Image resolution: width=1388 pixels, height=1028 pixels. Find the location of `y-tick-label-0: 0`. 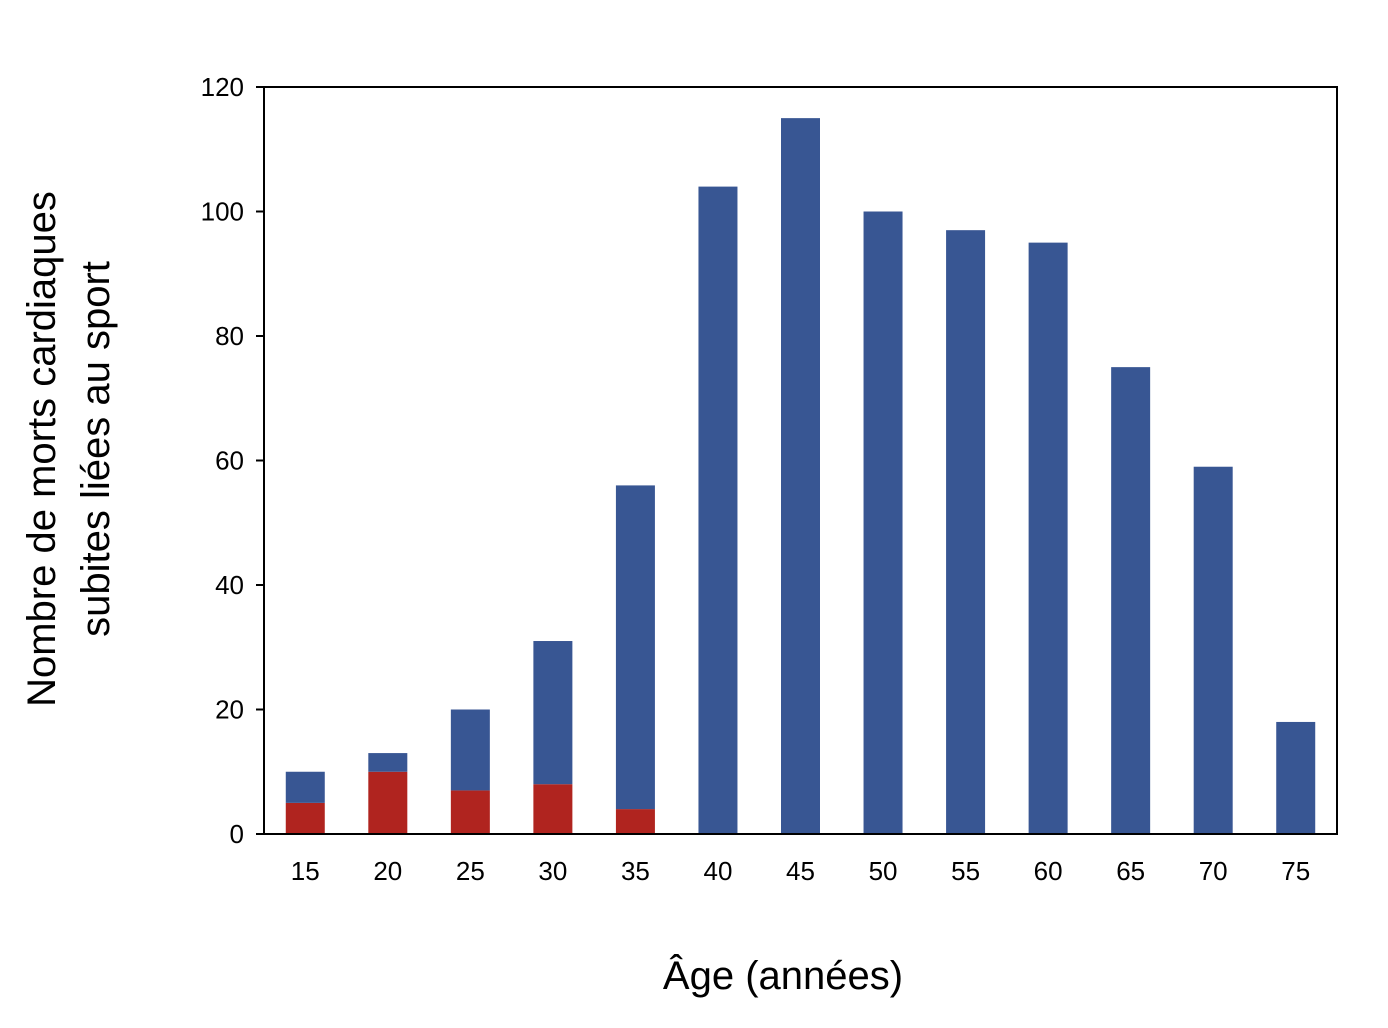

y-tick-label-0: 0 is located at coordinates (237, 834).